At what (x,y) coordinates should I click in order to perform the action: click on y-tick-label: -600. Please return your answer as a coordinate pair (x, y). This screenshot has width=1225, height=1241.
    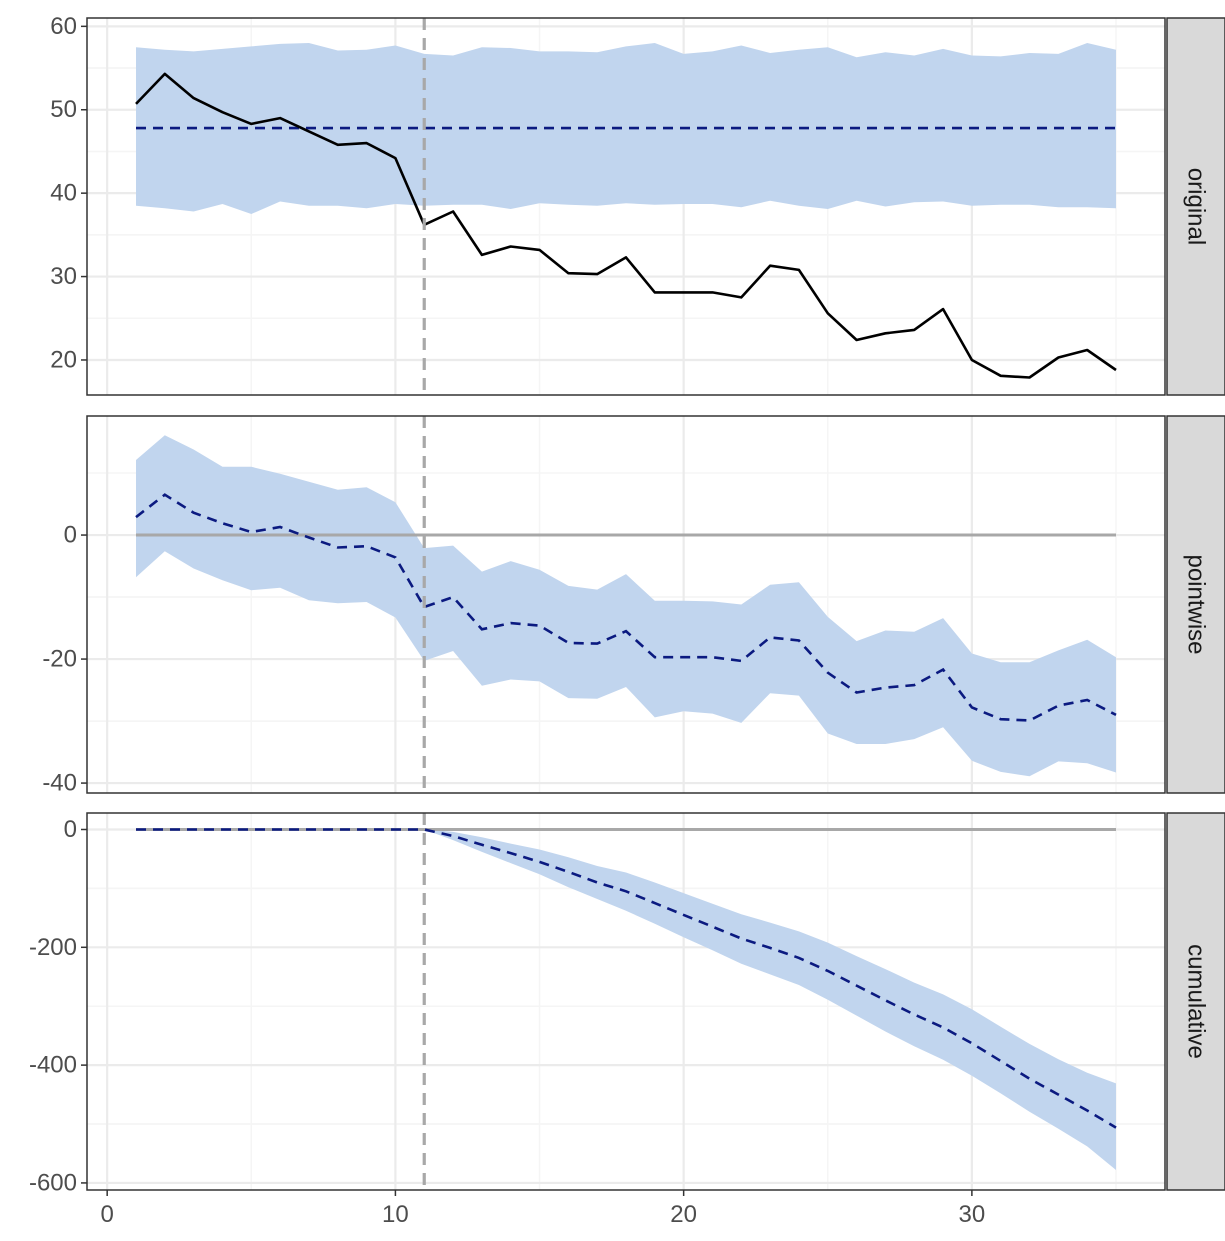
    Looking at the image, I should click on (53, 1182).